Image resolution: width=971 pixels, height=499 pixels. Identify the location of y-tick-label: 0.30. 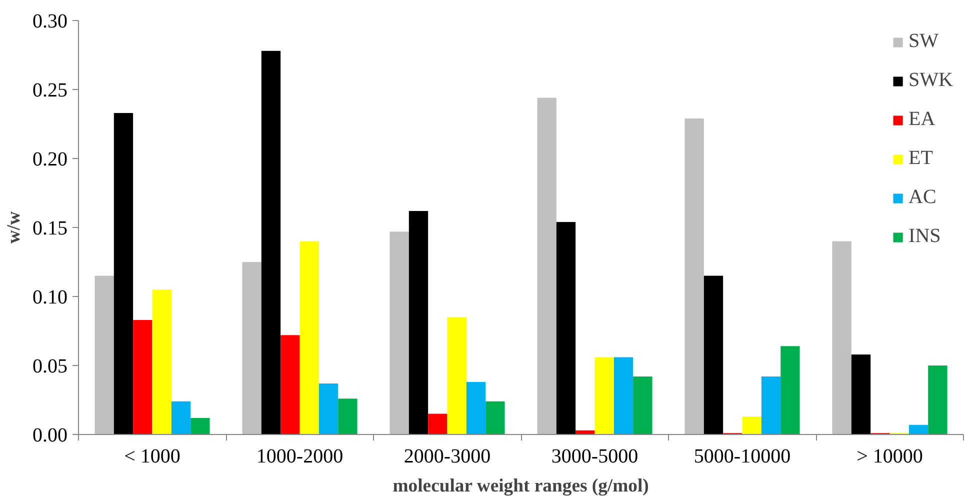
(50, 21).